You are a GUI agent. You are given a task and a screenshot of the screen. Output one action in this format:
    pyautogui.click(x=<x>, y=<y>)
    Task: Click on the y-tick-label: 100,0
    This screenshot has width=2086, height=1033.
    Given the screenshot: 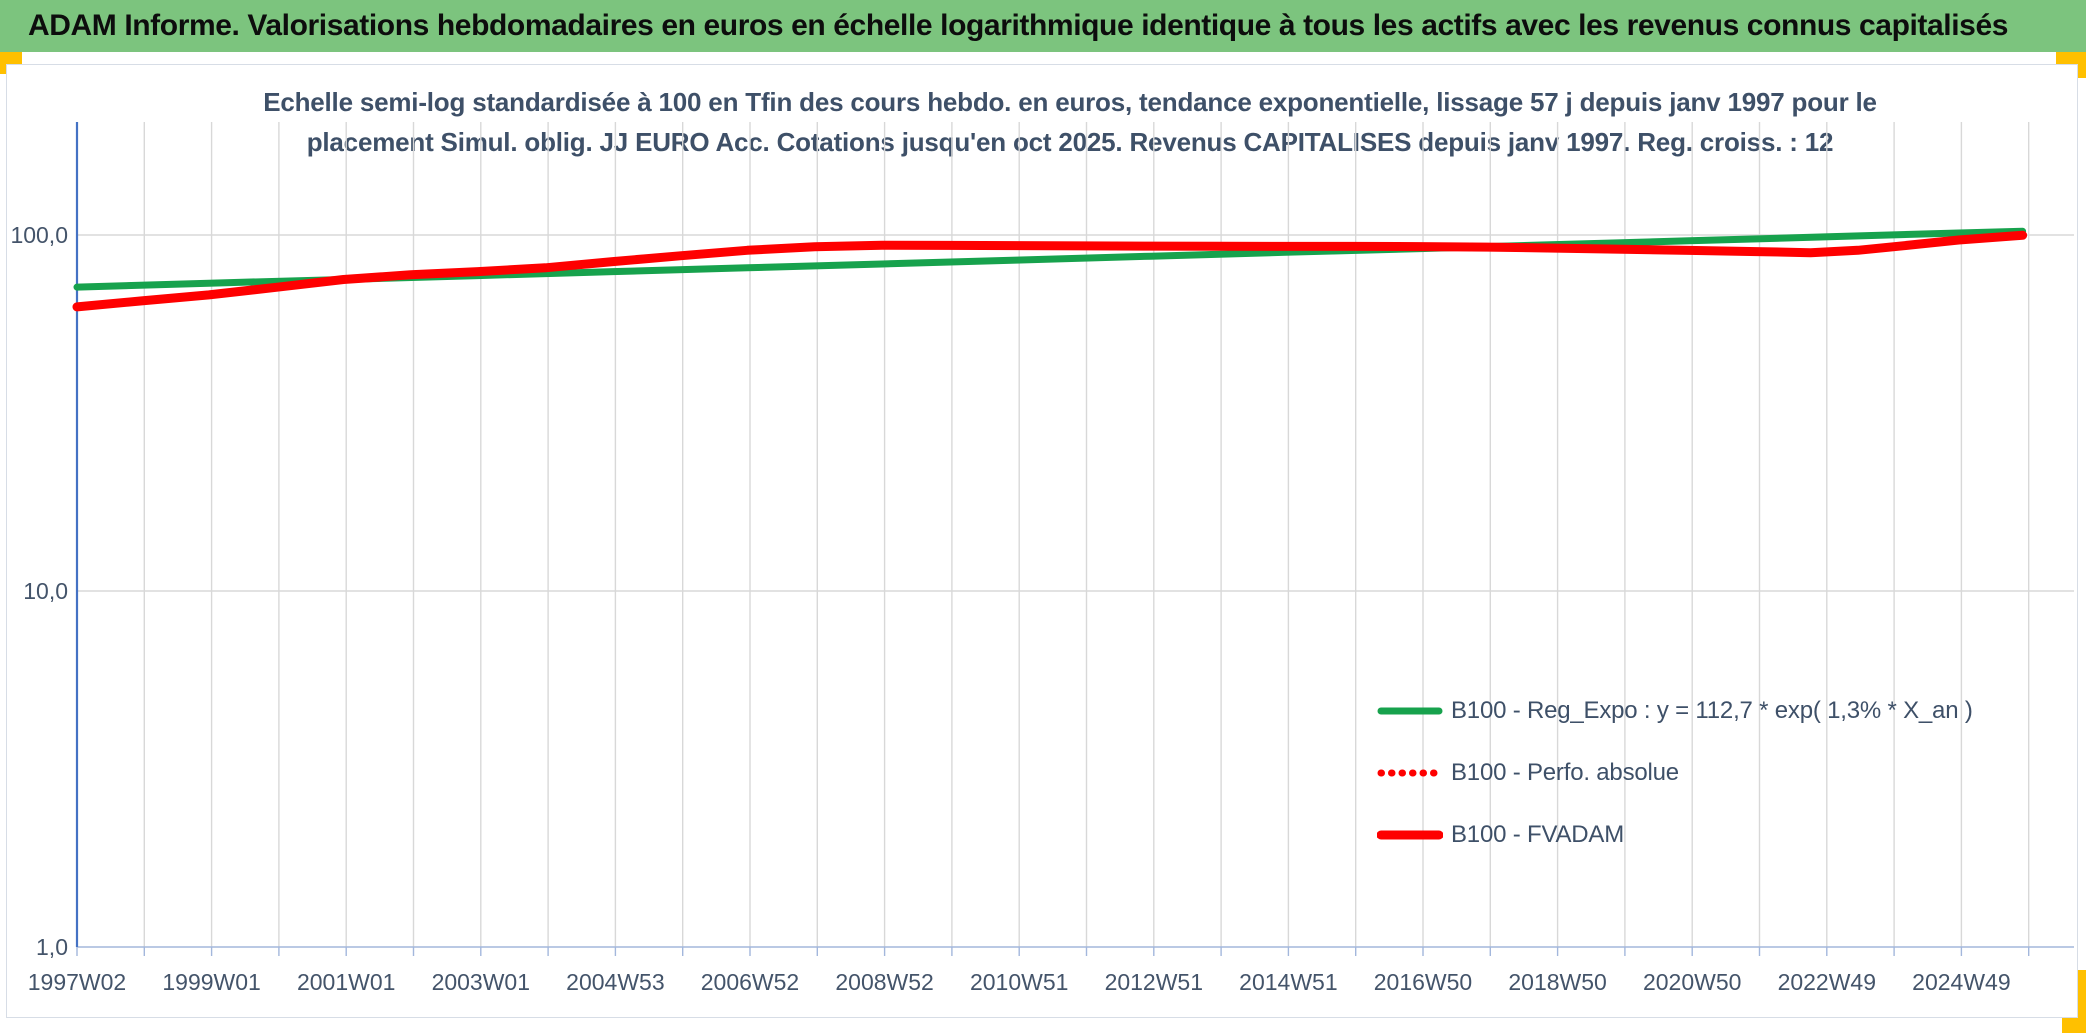 What is the action you would take?
    pyautogui.click(x=39, y=235)
    